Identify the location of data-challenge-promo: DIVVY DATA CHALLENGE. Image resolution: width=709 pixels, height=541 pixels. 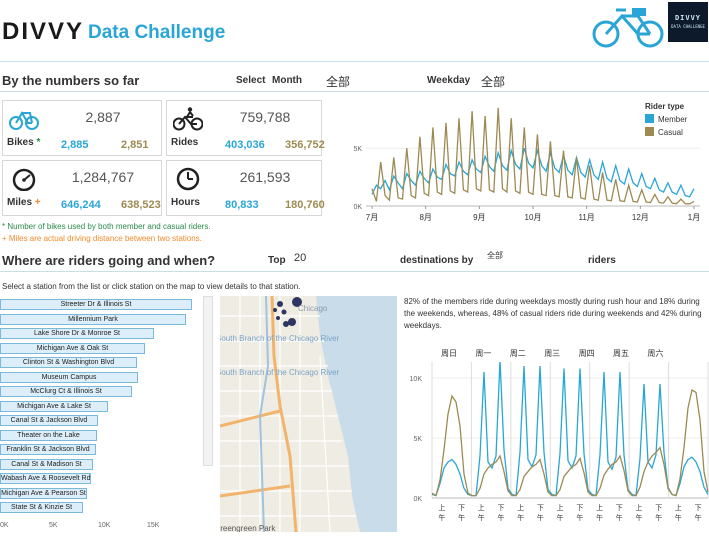
(688, 22).